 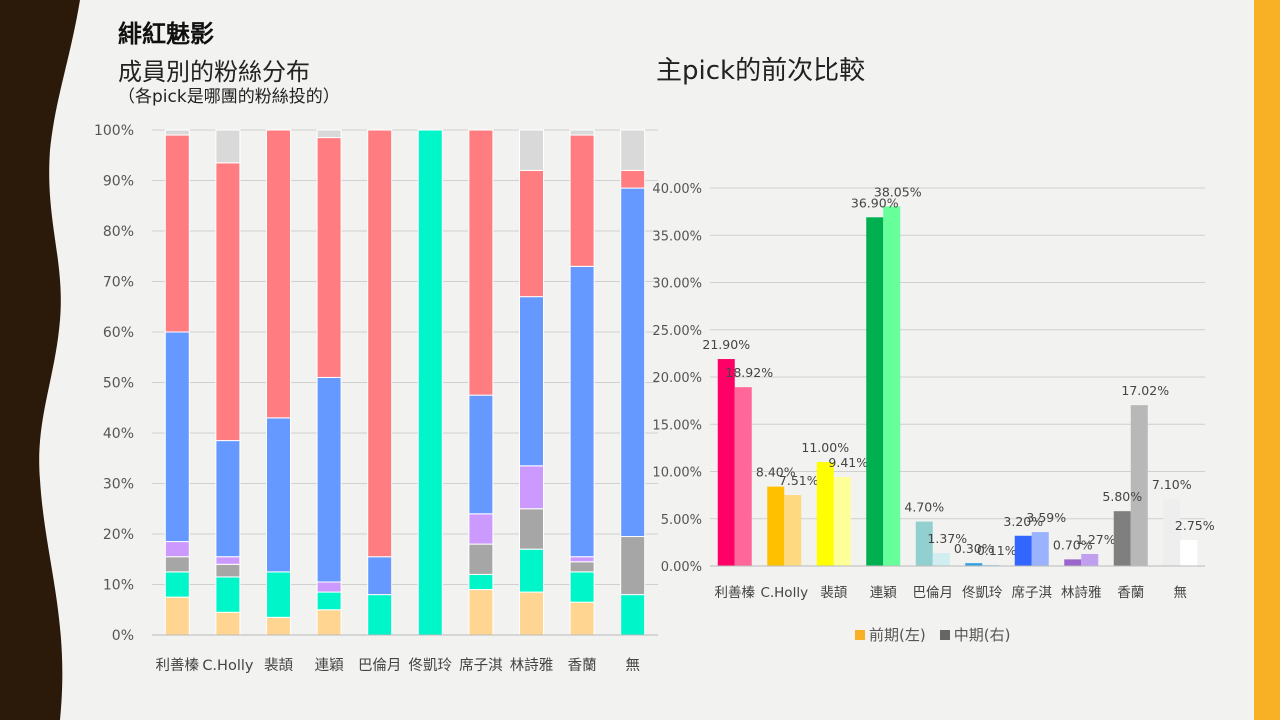 I want to click on left-x-label: 裴頡, so click(x=278, y=665).